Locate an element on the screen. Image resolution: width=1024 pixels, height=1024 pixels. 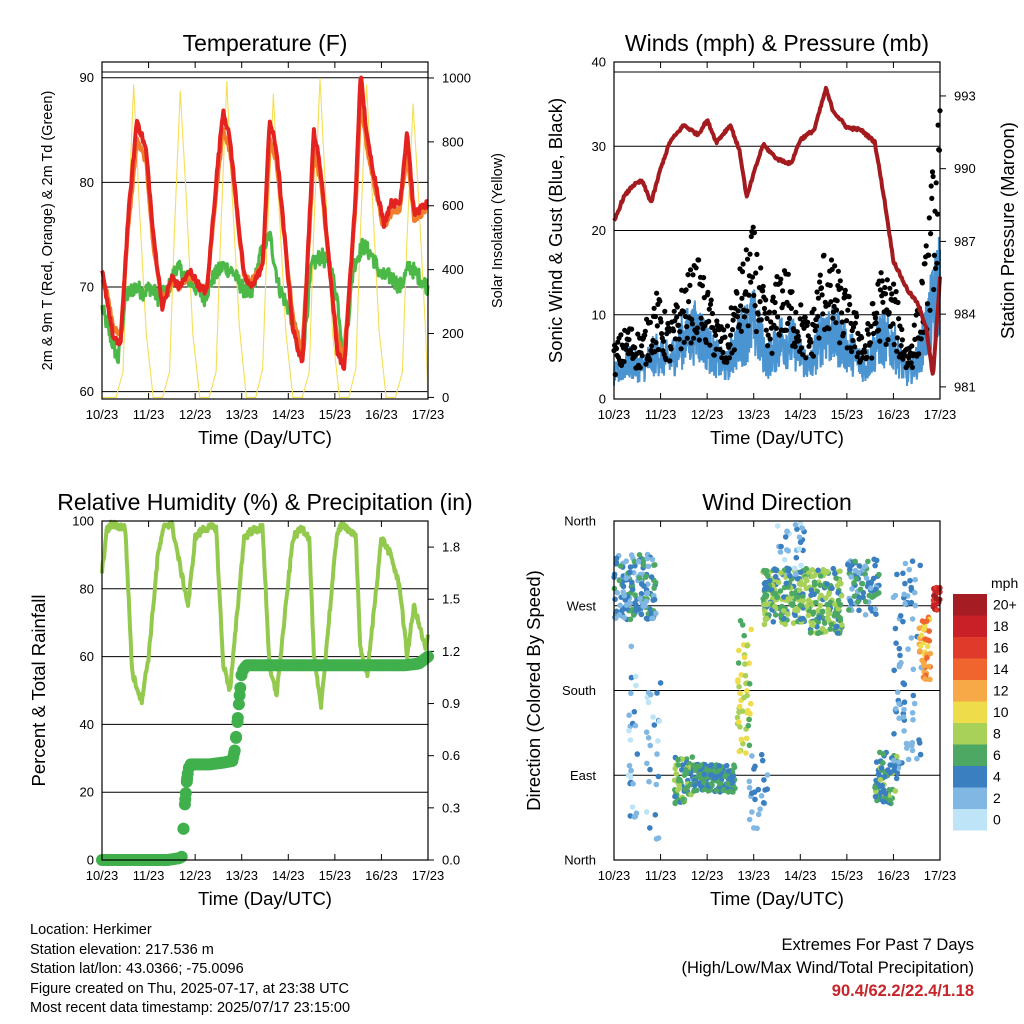
y2-tick-label: 993 is located at coordinates (965, 95).